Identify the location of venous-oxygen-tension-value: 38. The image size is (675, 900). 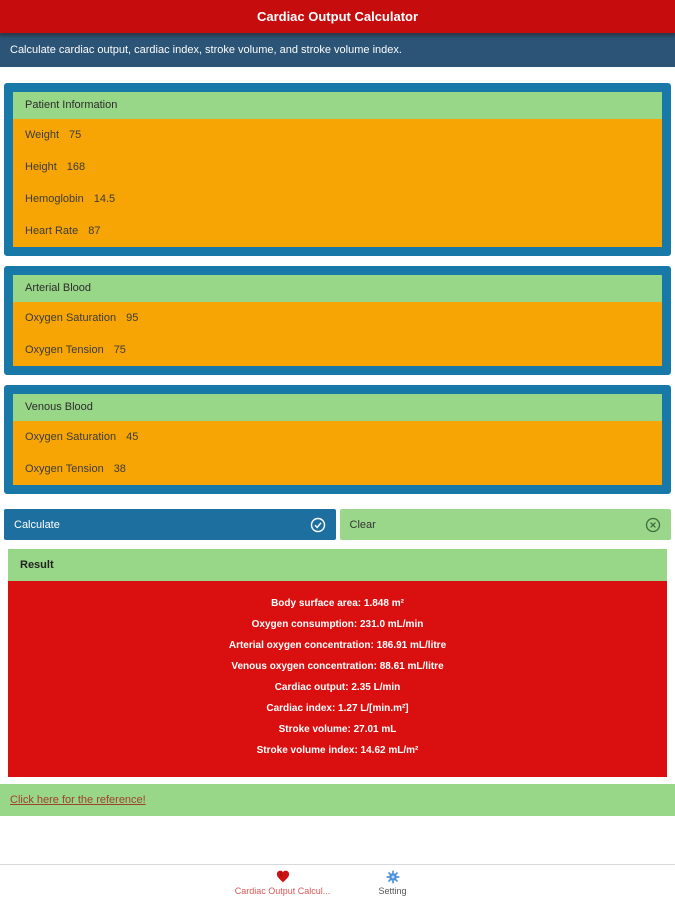
(119, 469).